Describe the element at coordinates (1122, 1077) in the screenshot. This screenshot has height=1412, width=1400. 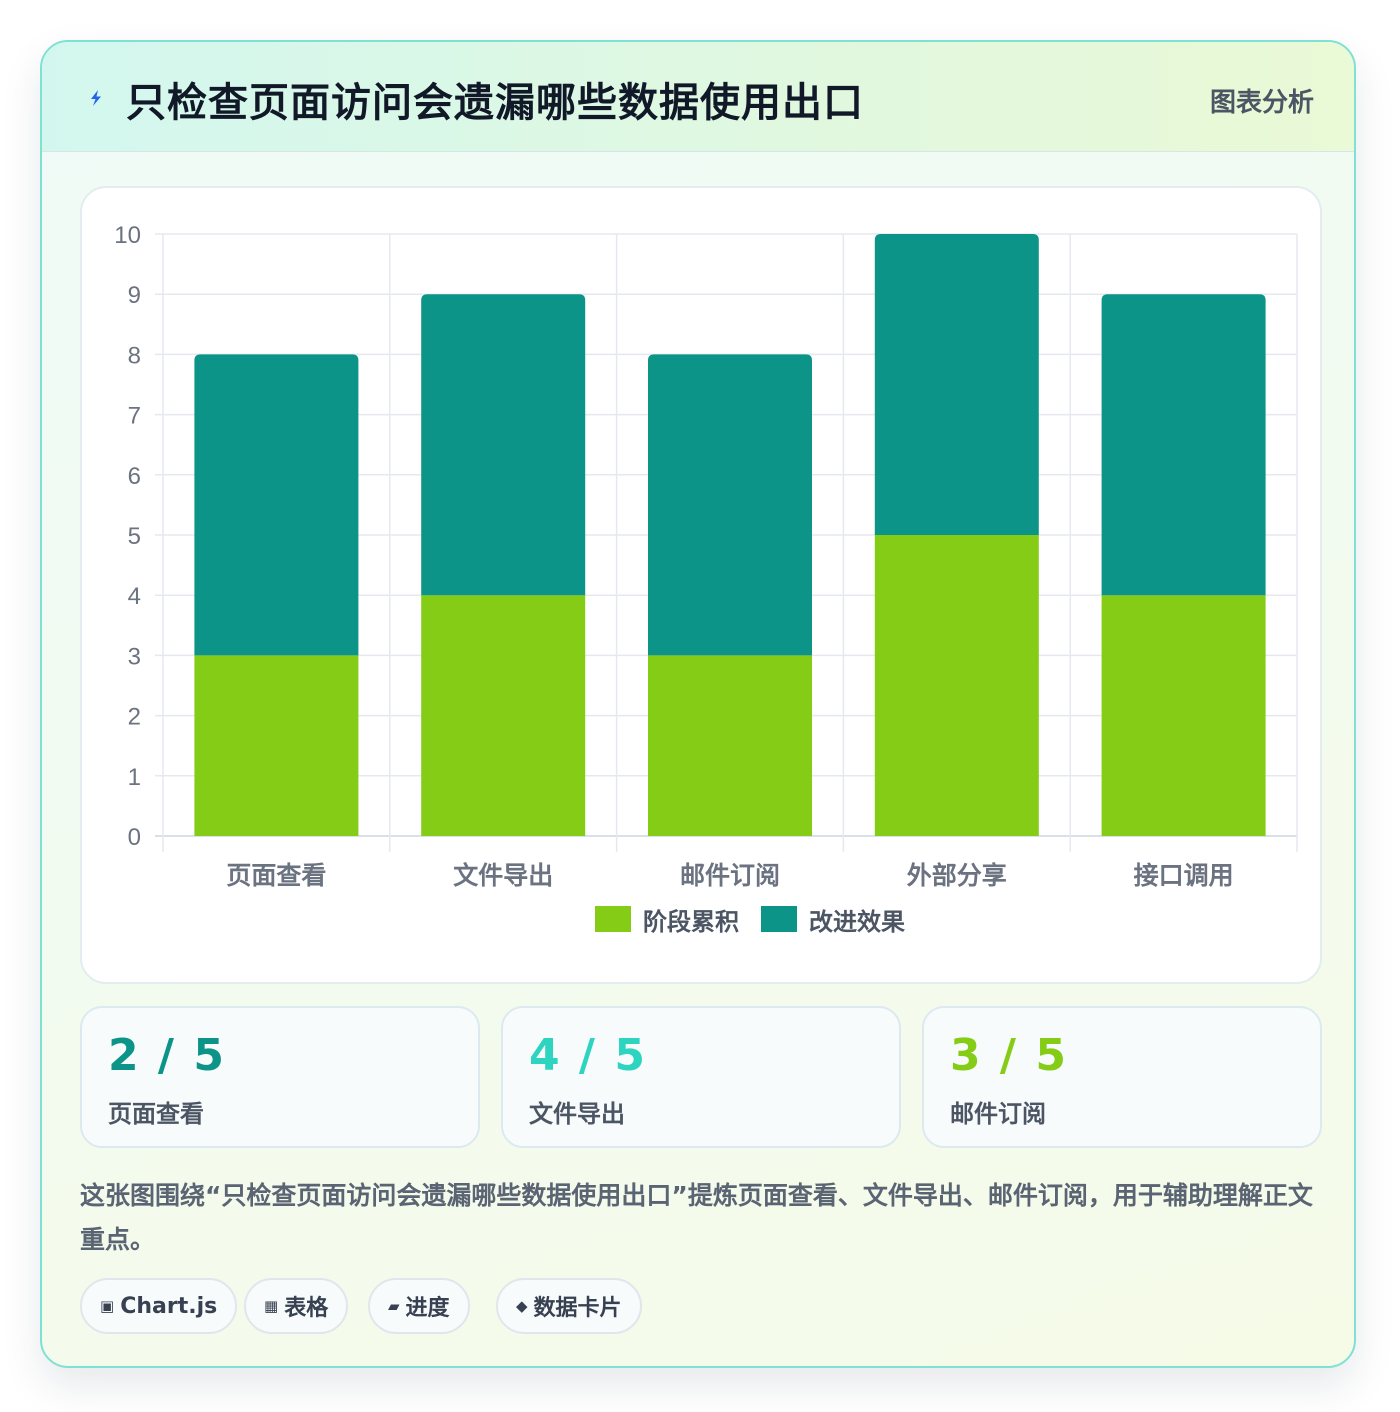
I see `stat-card: 3 / 5 邮件订阅` at that location.